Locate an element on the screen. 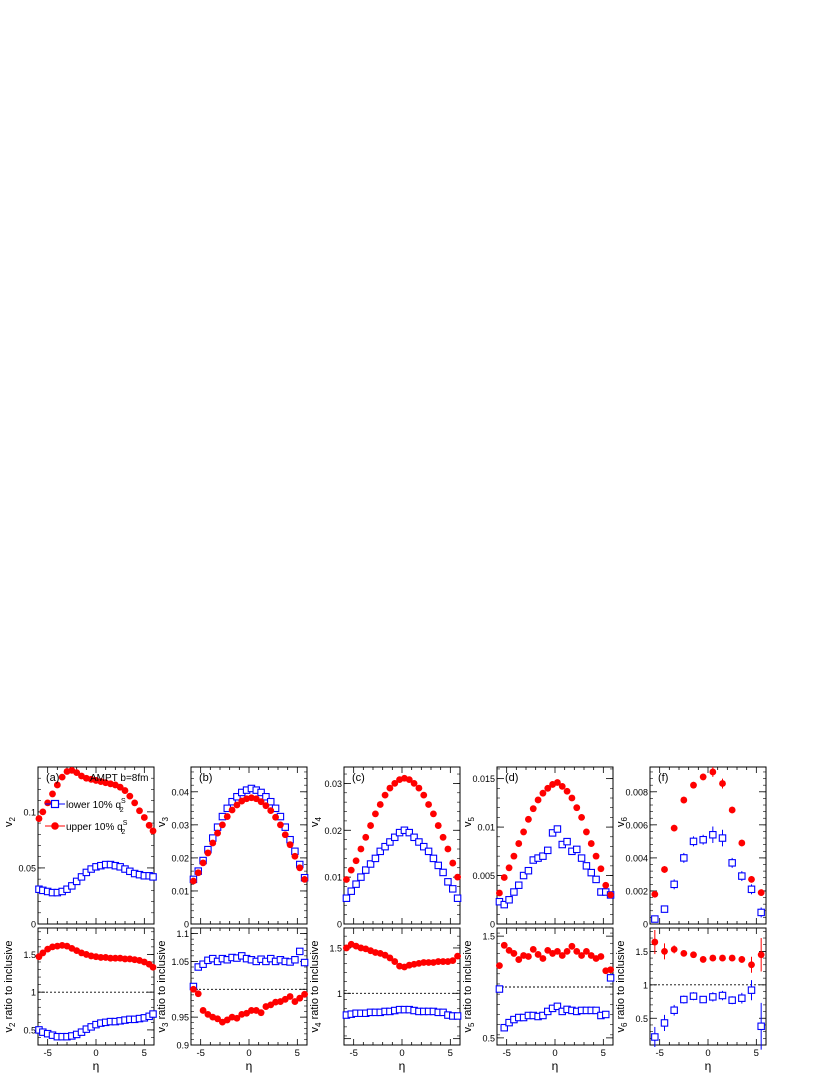 The height and width of the screenshot is (1075, 830). panel-c-ratio-point-lower is located at coordinates (457, 1016).